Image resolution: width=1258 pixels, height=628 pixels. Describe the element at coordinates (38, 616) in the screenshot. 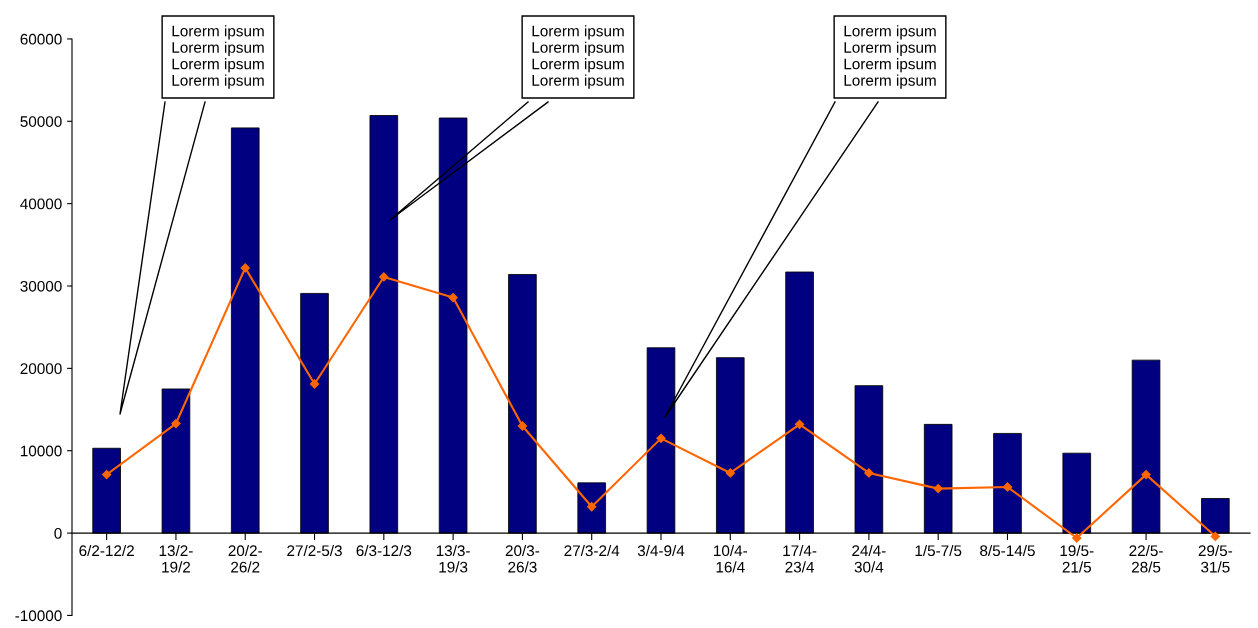

I see `y-tick-label: -10000` at that location.